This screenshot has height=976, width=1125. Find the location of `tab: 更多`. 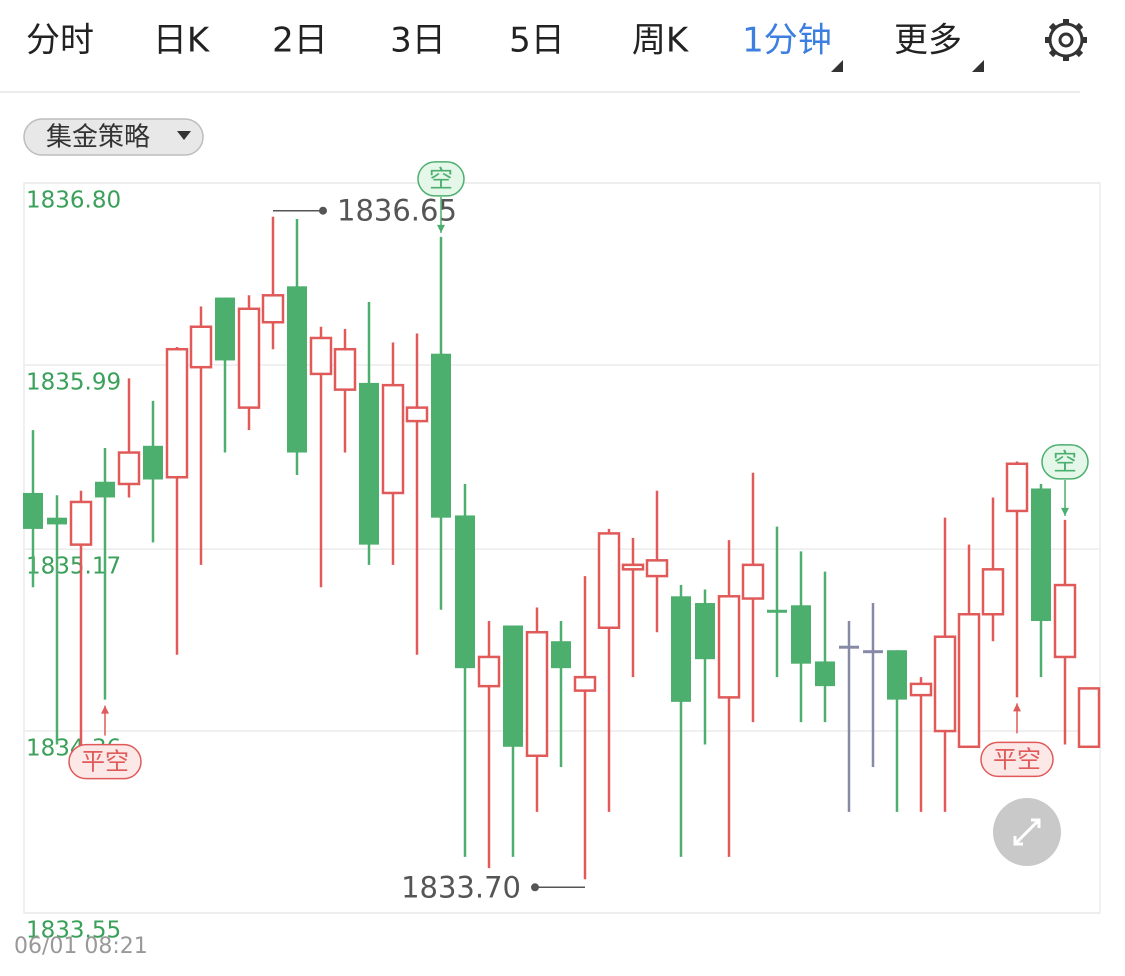

tab: 更多 is located at coordinates (928, 41).